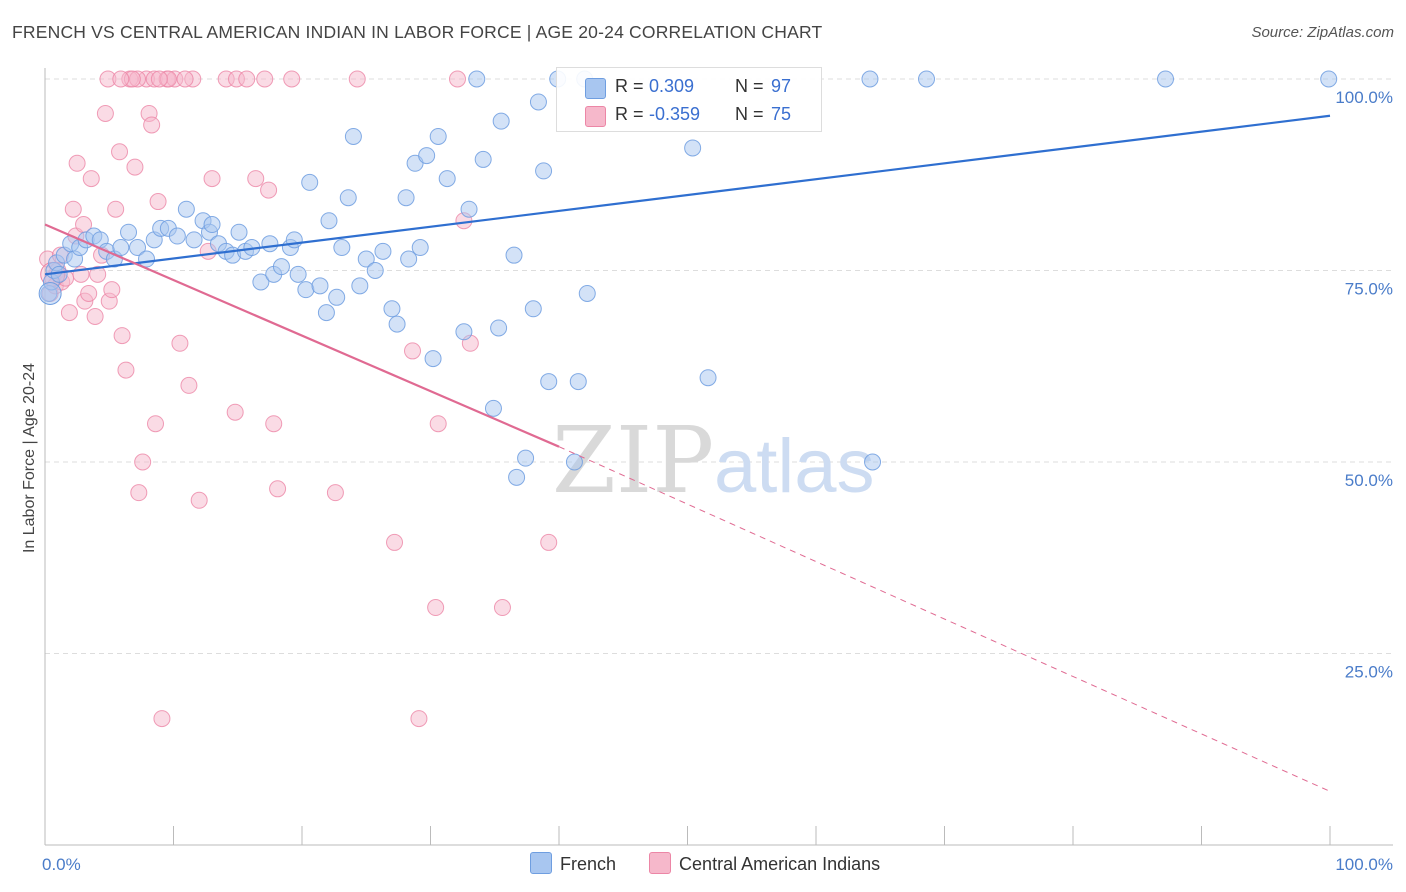  Describe the element at coordinates (749, 114) in the screenshot. I see `legend-n-label: N =` at that location.